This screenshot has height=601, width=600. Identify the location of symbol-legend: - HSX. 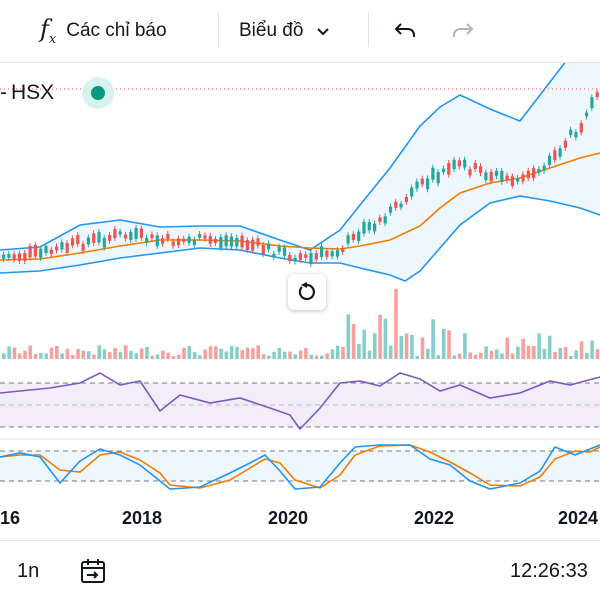
(27, 93).